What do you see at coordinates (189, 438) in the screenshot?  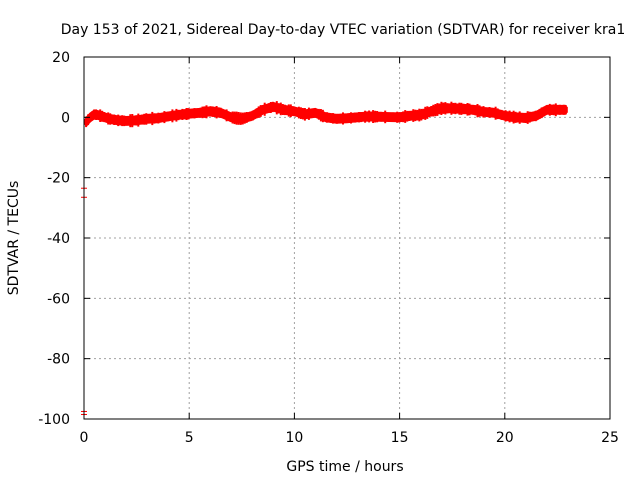 I see `x-tick-label: 5` at bounding box center [189, 438].